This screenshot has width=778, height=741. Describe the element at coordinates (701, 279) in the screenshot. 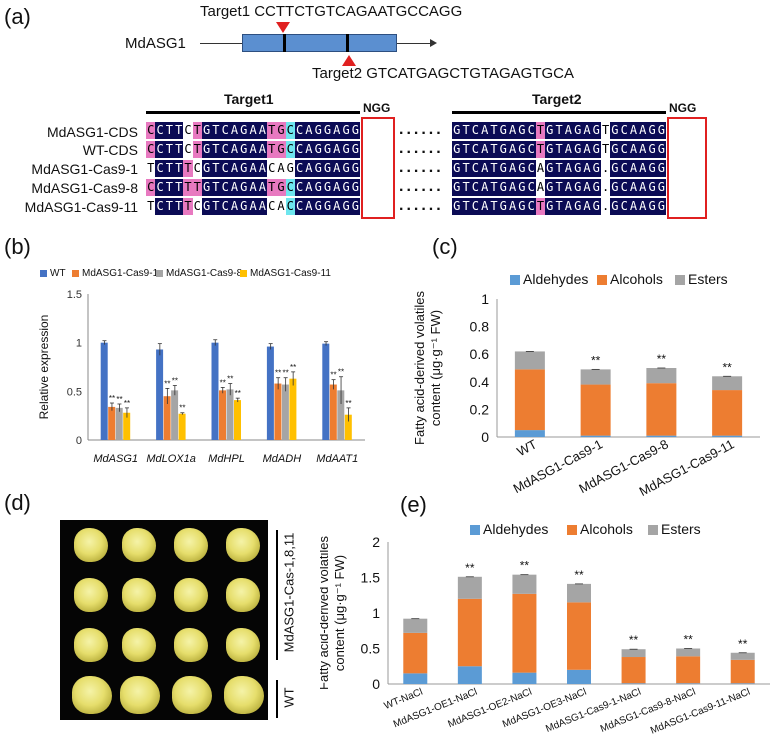

I see `legend-item: Esters` at that location.